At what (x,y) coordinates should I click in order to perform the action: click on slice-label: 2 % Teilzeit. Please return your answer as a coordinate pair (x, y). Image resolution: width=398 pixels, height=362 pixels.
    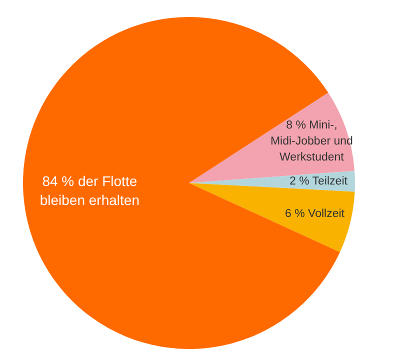
    Looking at the image, I should click on (318, 182).